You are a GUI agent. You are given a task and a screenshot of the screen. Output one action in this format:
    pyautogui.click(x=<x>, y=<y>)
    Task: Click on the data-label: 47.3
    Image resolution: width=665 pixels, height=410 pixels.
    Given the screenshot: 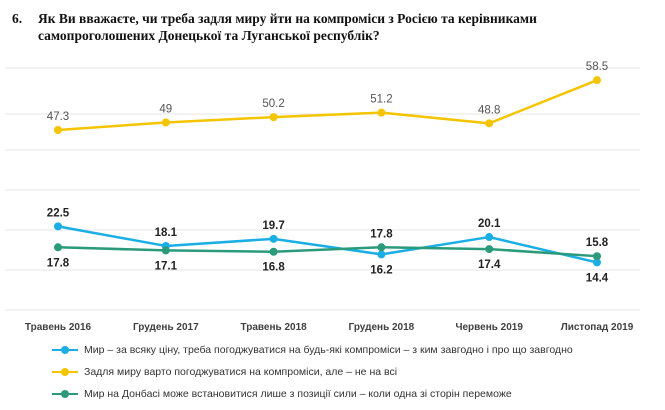 What is the action you would take?
    pyautogui.click(x=58, y=117)
    